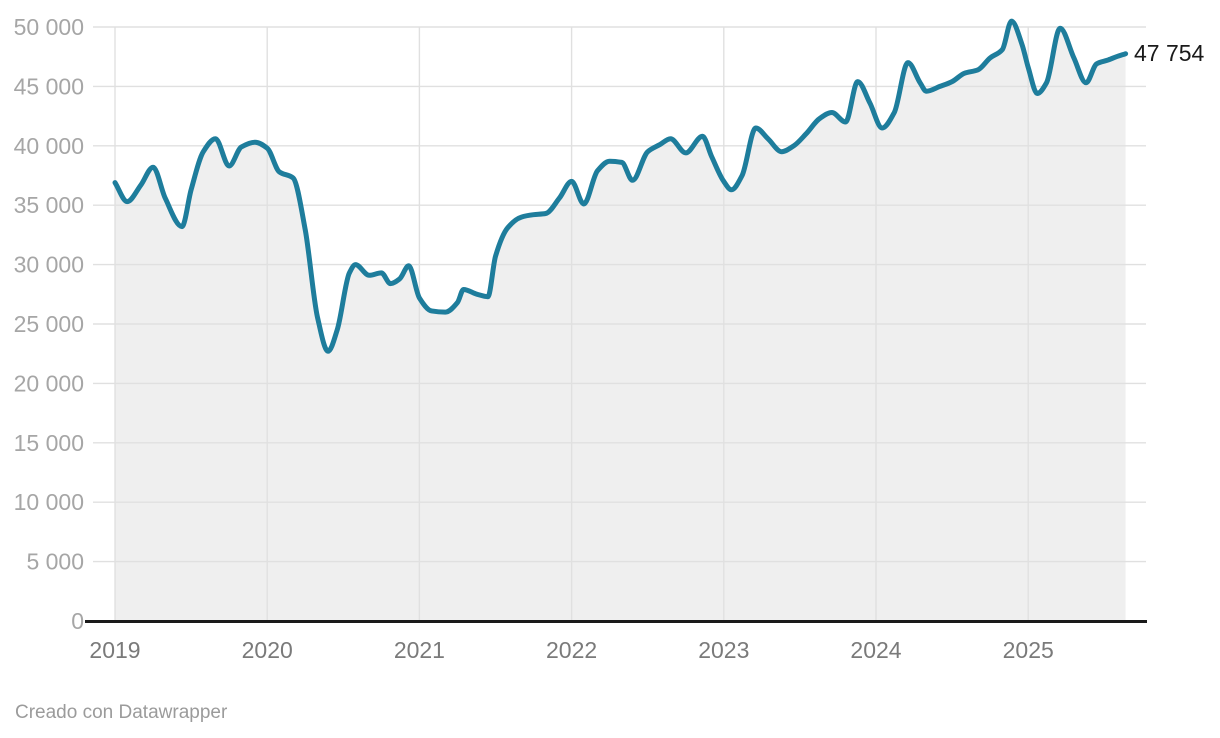 This screenshot has height=738, width=1220. Describe the element at coordinates (723, 650) in the screenshot. I see `x-tick-label: 2023` at that location.